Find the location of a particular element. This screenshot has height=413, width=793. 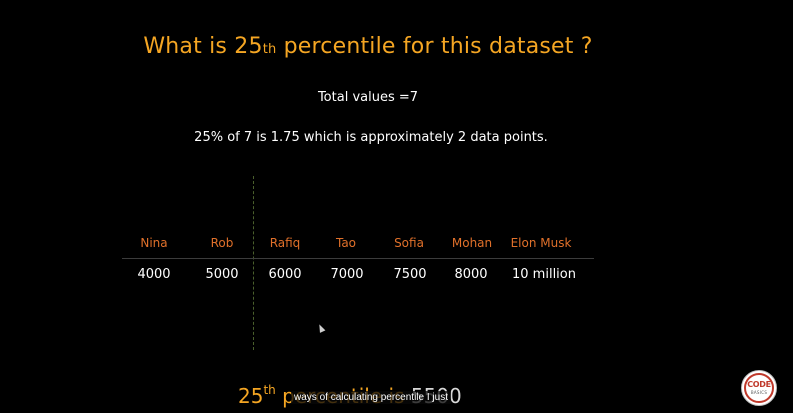

video-caption: ways of calculating percentile I just is located at coordinates (371, 394).